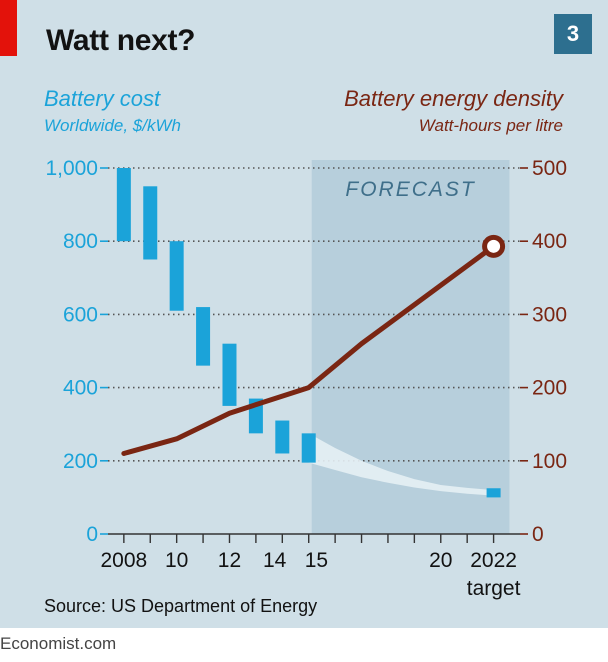 The image size is (608, 662). What do you see at coordinates (493, 560) in the screenshot?
I see `x-tick-label: 2022` at bounding box center [493, 560].